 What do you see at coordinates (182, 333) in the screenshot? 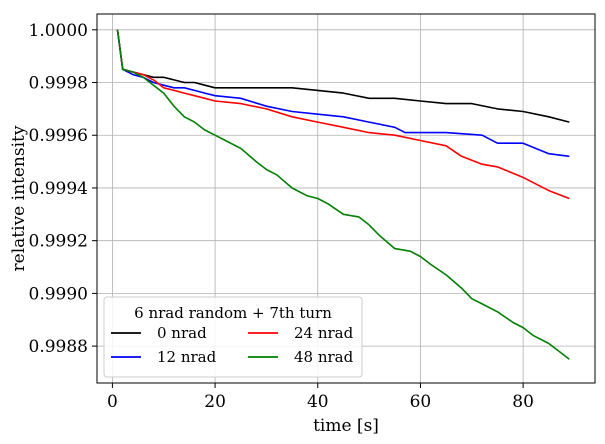
I see `legend-entry-label: 0 nrad` at bounding box center [182, 333].